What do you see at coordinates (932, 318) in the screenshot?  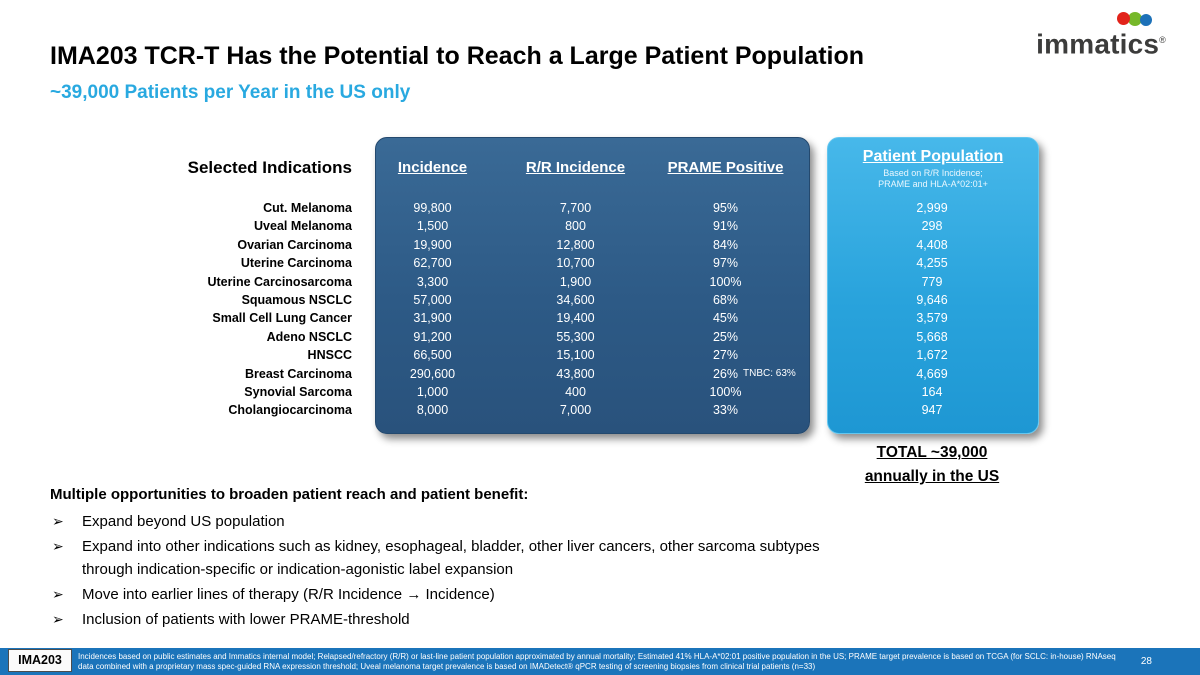 I see `patient-population-value: 3,579` at bounding box center [932, 318].